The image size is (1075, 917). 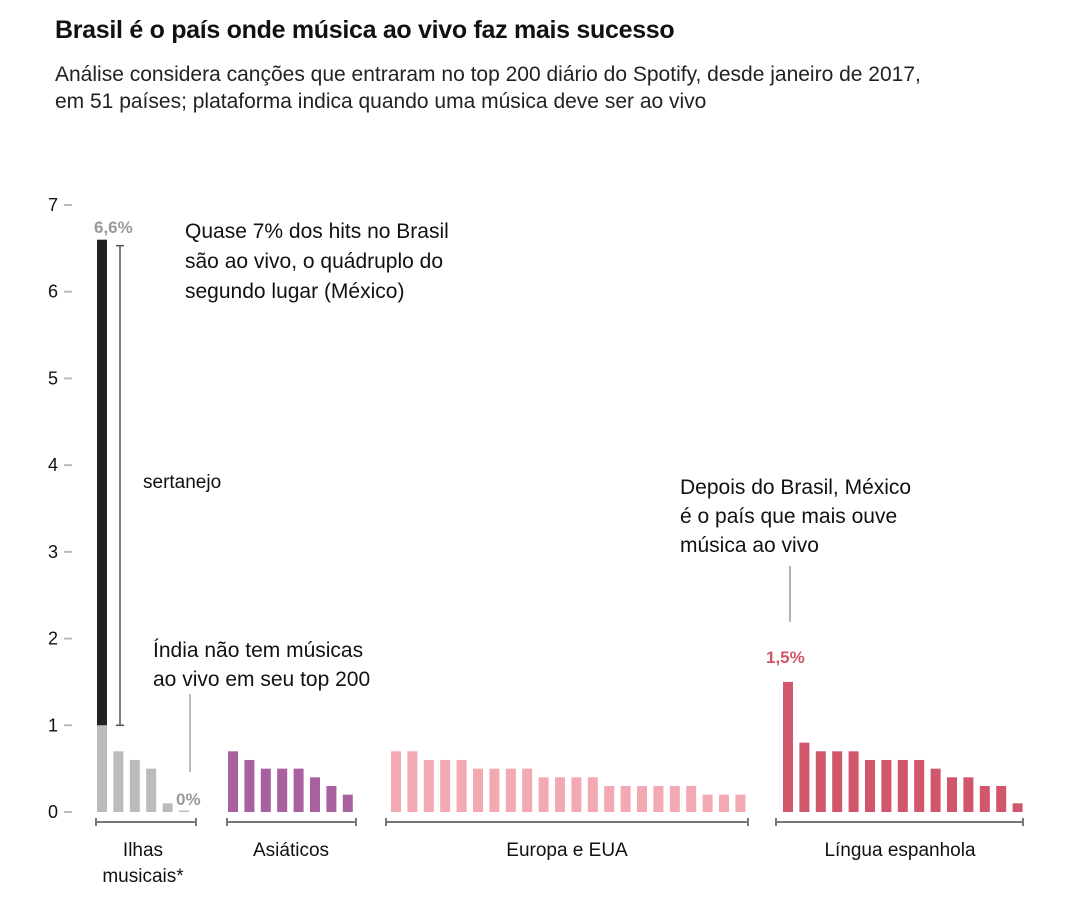 I want to click on group-label: Asiáticos, so click(x=291, y=850).